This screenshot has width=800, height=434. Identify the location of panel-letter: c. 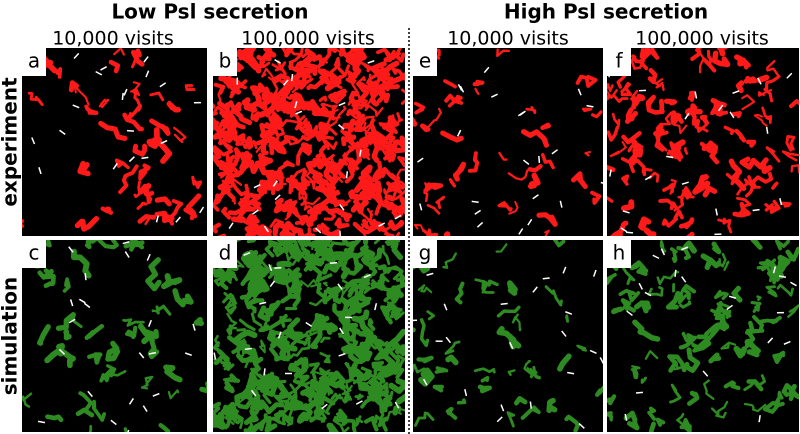
(34, 253).